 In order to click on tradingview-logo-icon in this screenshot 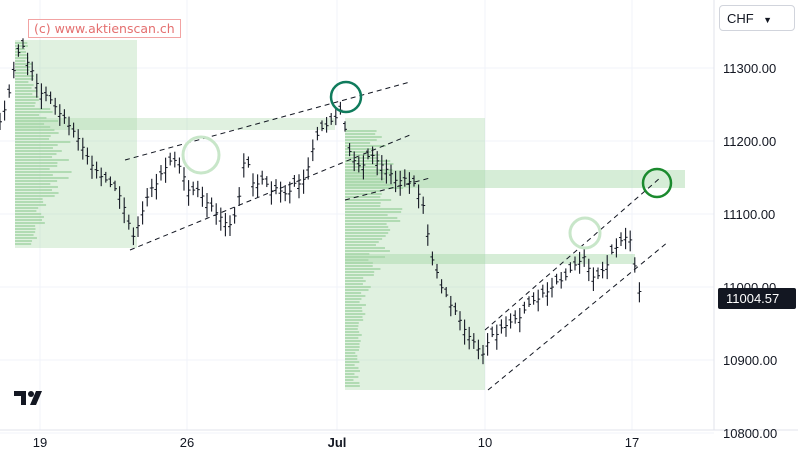, I will do `click(32, 398)`.